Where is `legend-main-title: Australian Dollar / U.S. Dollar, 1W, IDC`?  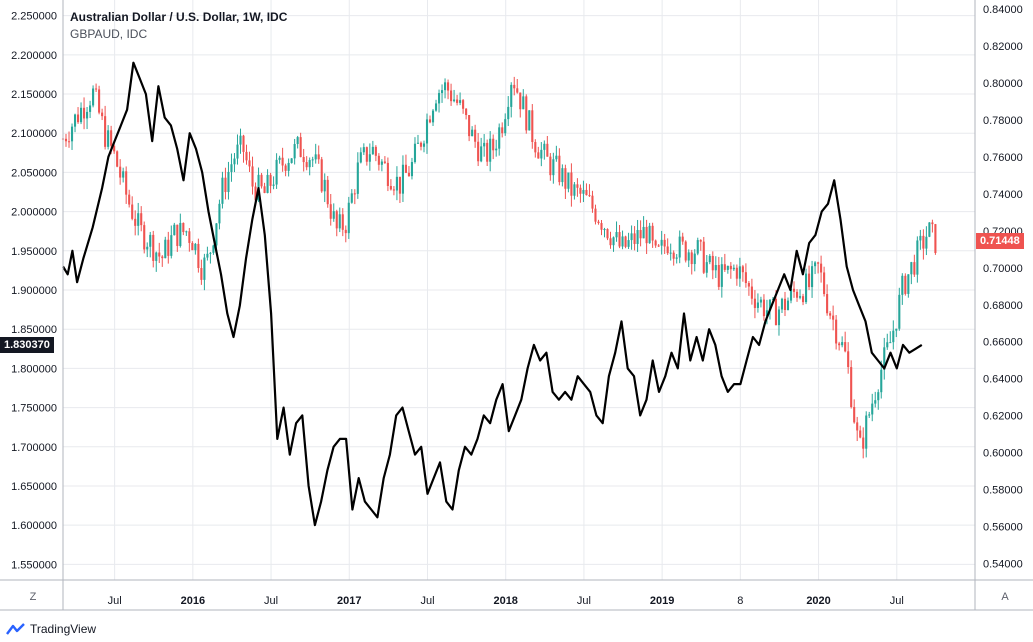 legend-main-title: Australian Dollar / U.S. Dollar, 1W, IDC is located at coordinates (179, 17).